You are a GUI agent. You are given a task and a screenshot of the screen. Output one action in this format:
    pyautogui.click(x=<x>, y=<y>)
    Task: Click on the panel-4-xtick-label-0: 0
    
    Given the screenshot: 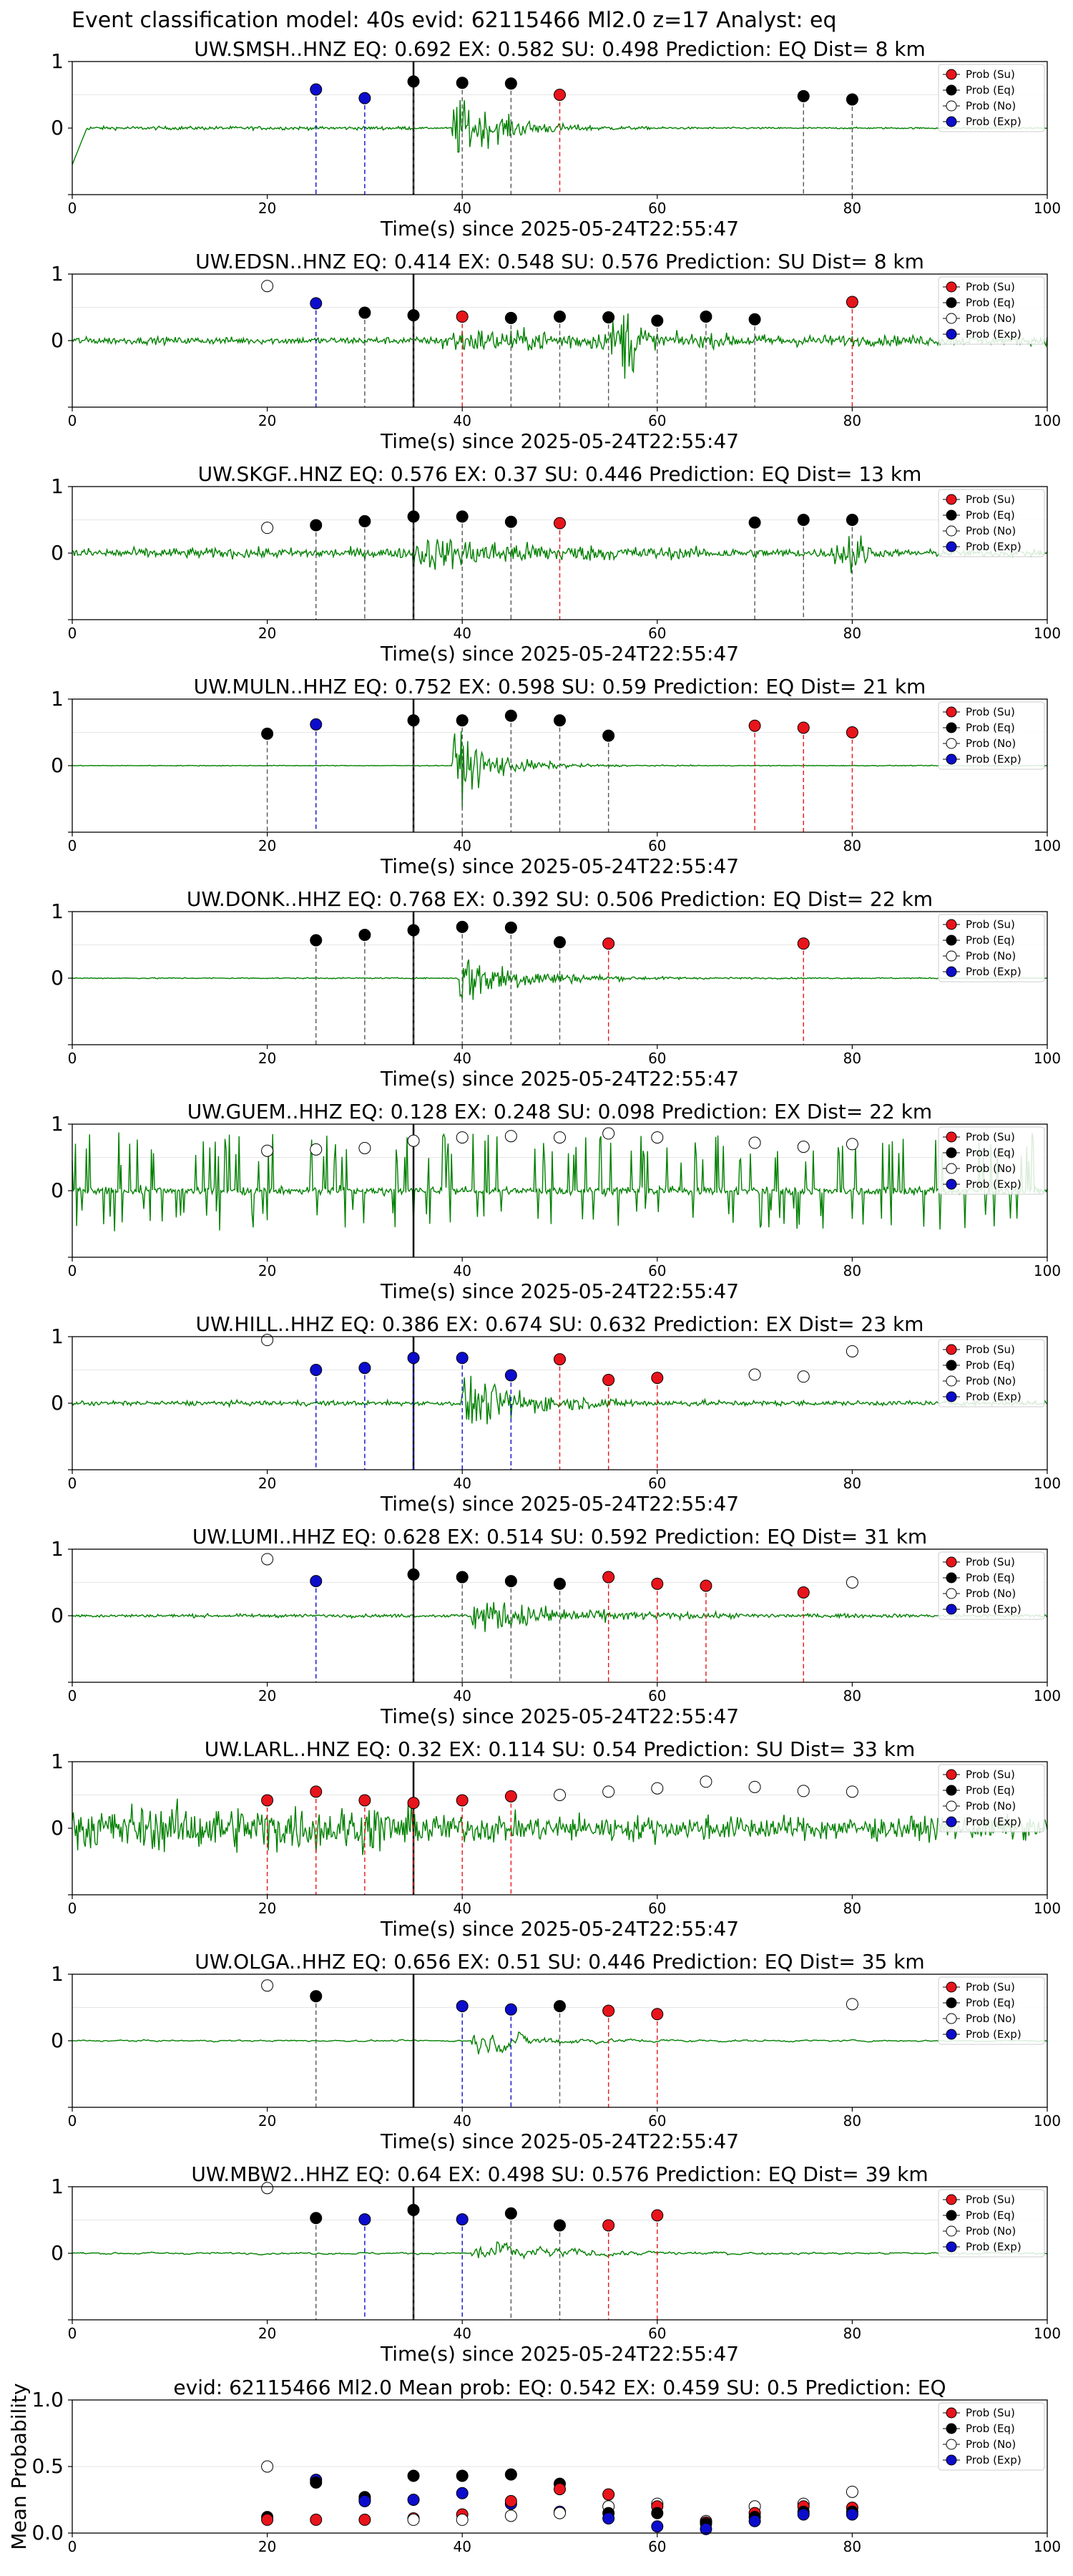 What is the action you would take?
    pyautogui.click(x=72, y=1058)
    